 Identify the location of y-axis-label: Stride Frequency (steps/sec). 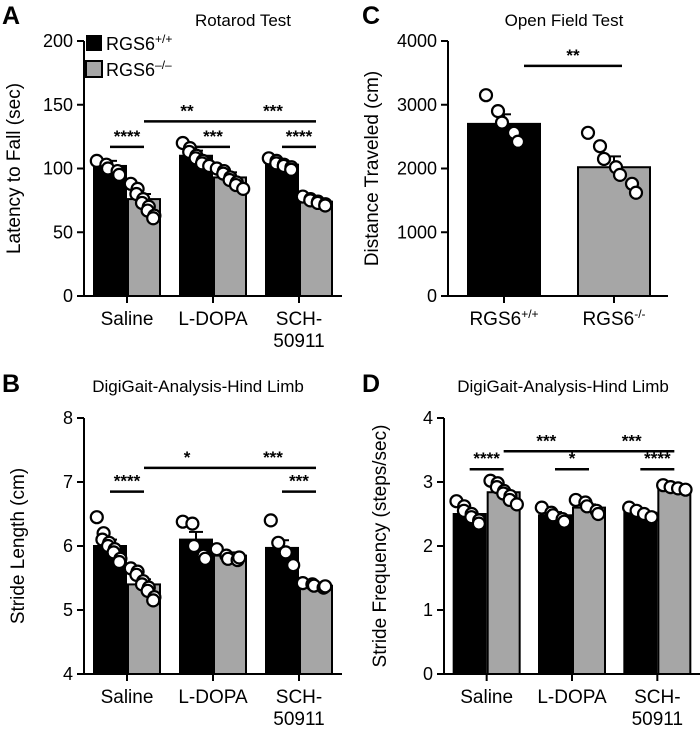
(380, 546).